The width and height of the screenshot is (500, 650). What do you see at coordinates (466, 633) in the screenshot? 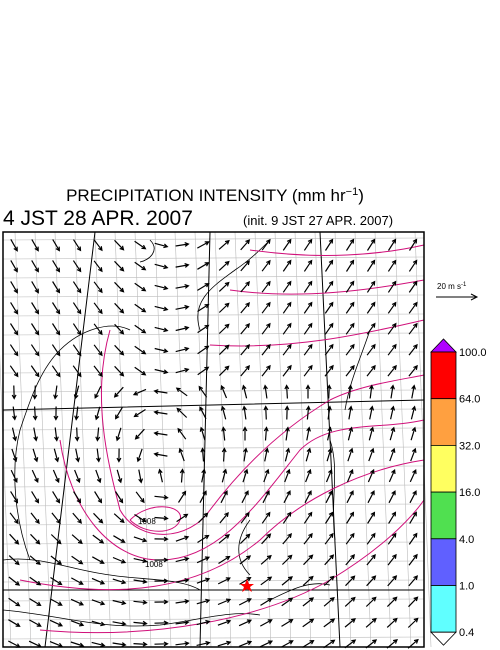
I see `colorbar-label: 0.4` at bounding box center [466, 633].